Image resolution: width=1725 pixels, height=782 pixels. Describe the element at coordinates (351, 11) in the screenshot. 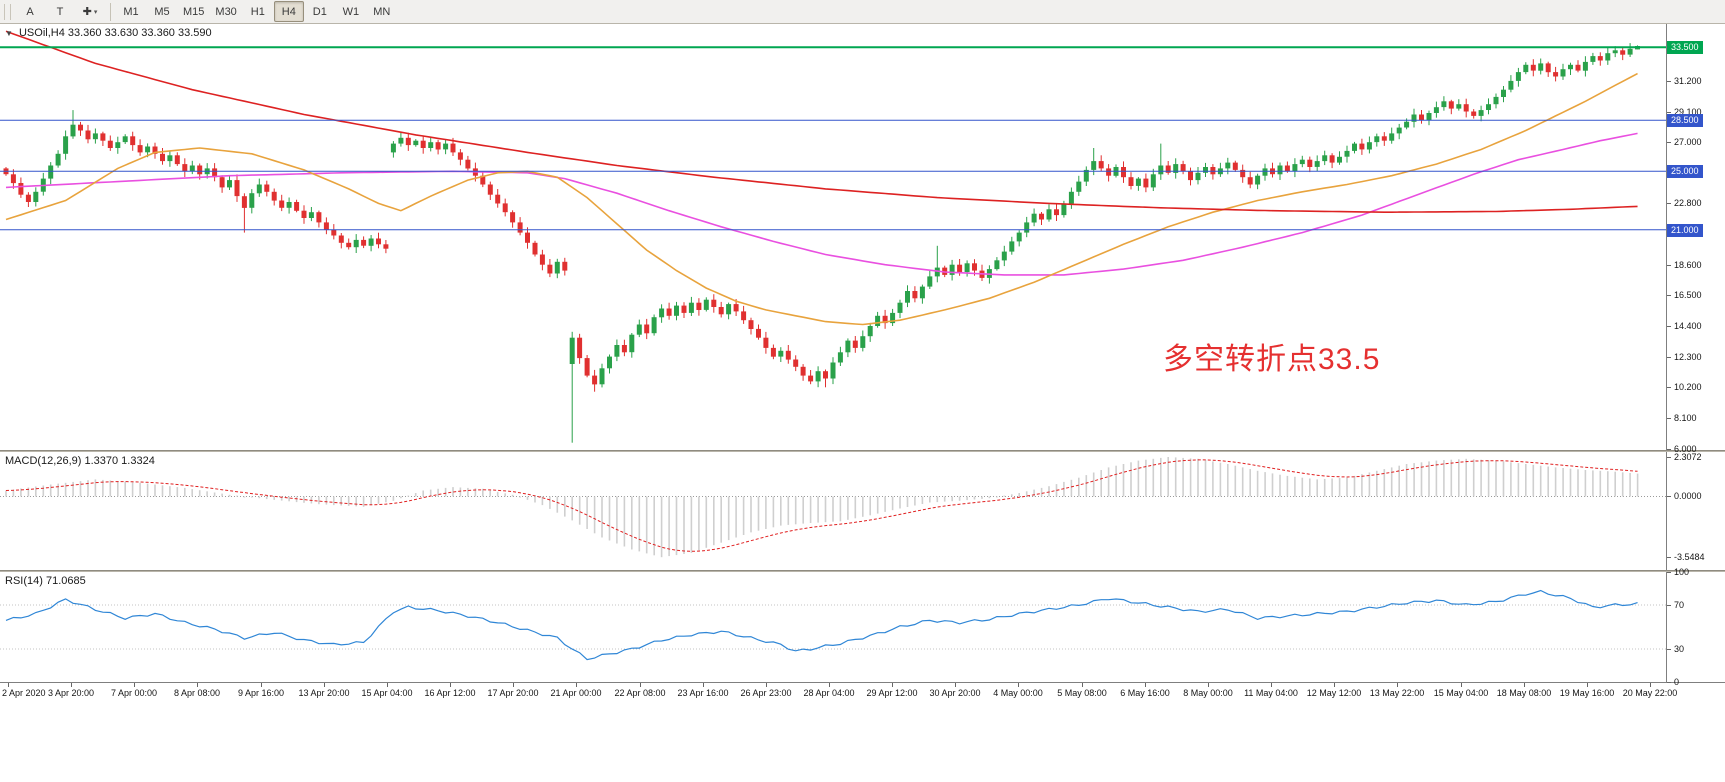

I see `timeframe-button-w1: W1` at that location.